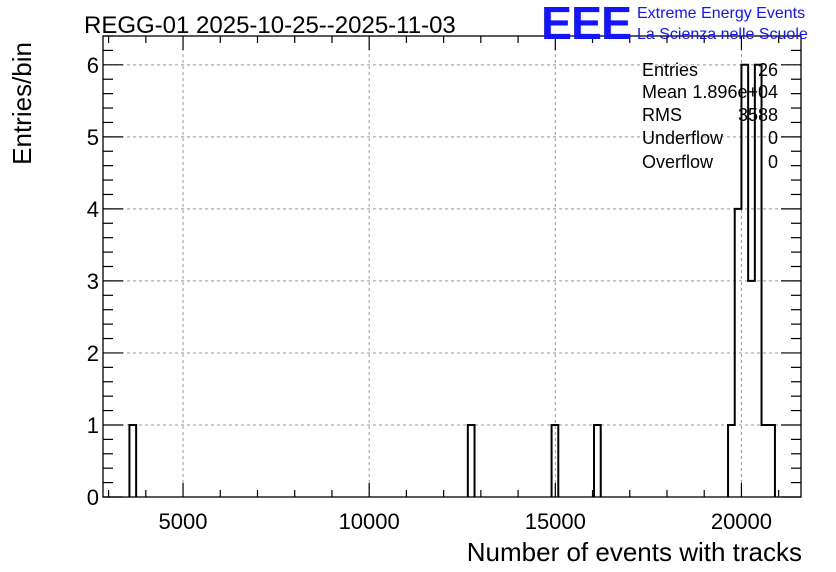  I want to click on x-tick-label: 10000, so click(369, 521).